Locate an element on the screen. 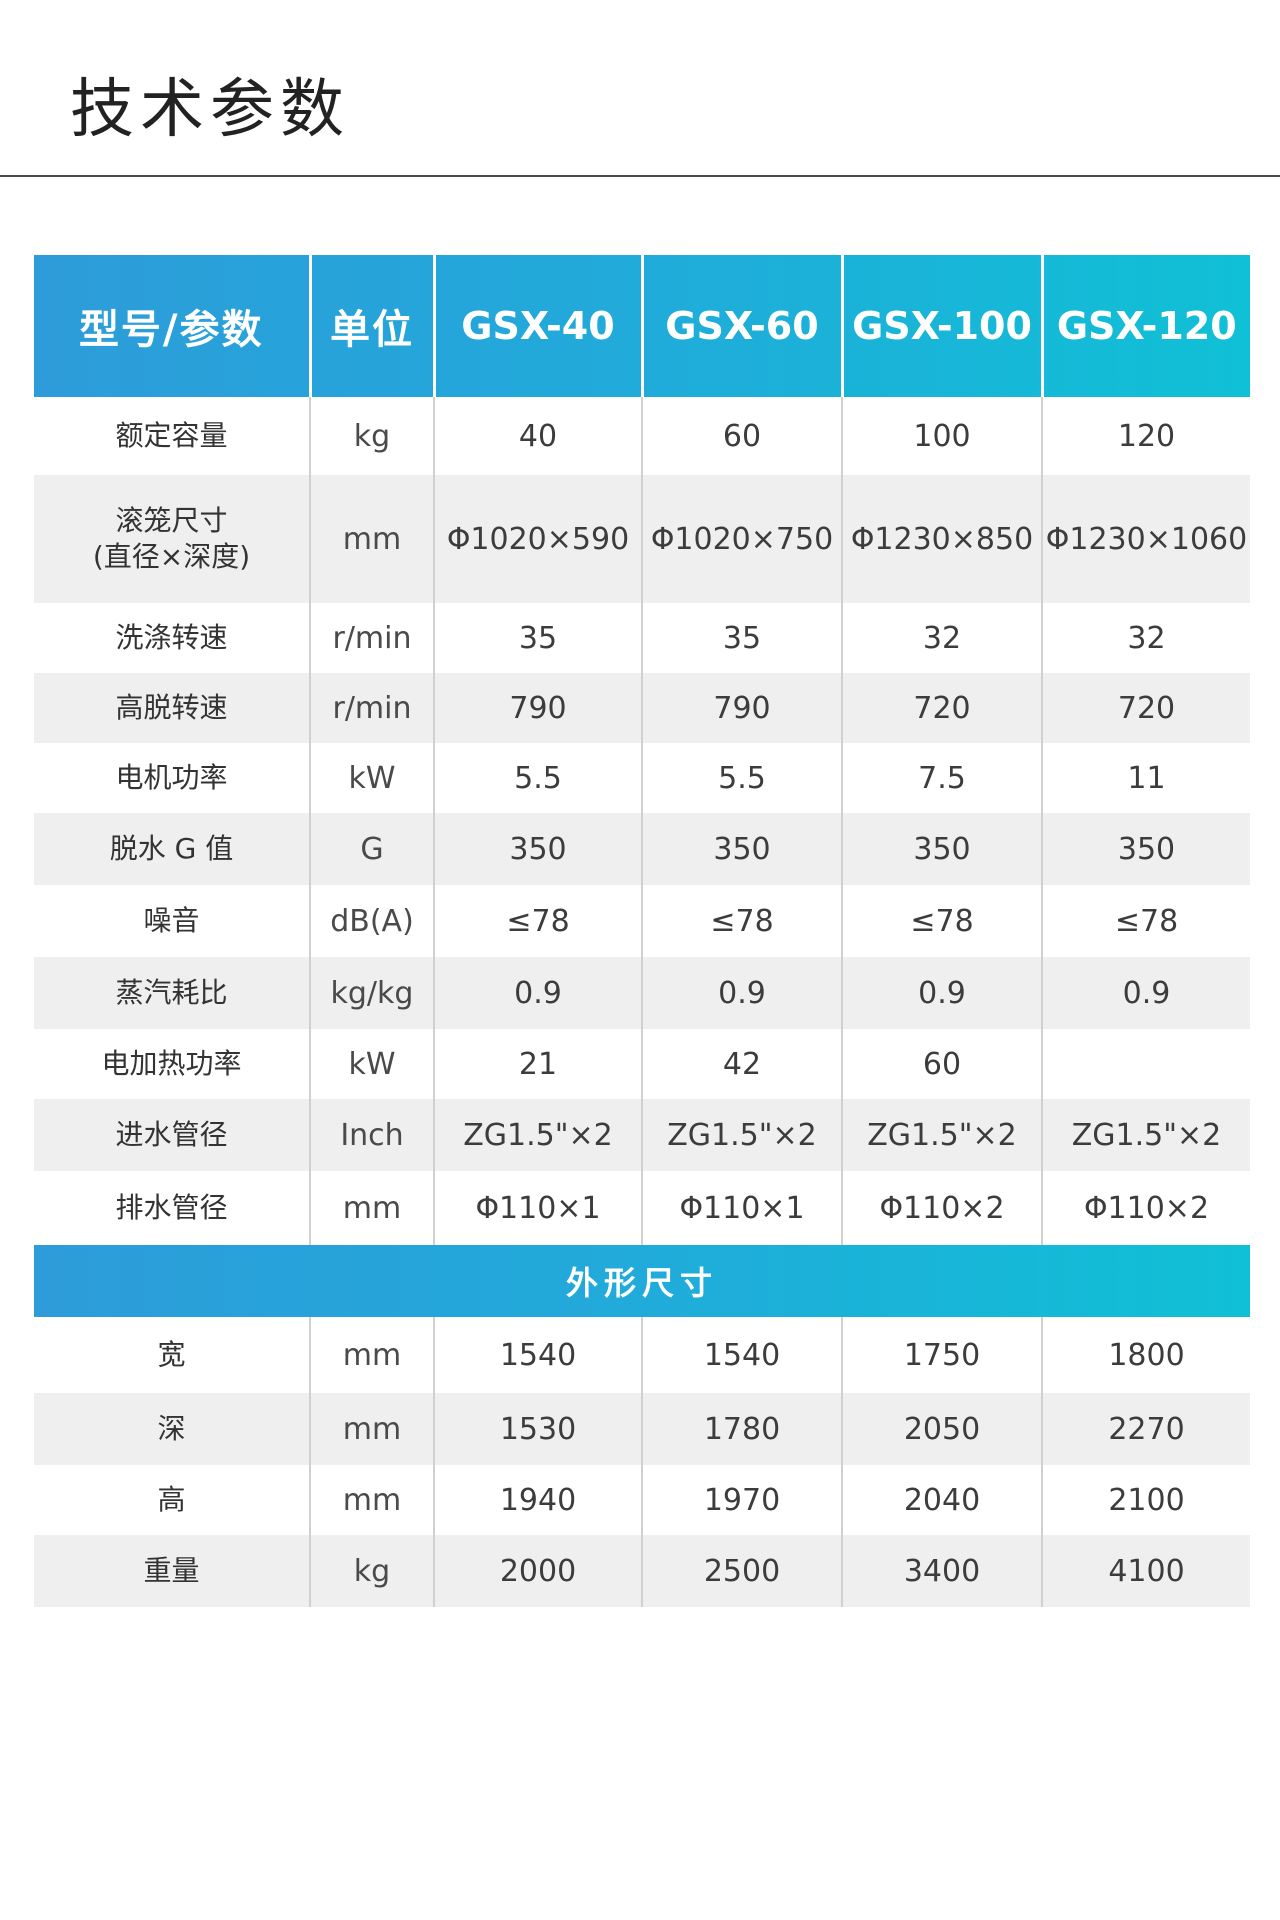 This screenshot has width=1280, height=1920. table-row: 深 mm 1530 1780 2050 2270 is located at coordinates (642, 1429).